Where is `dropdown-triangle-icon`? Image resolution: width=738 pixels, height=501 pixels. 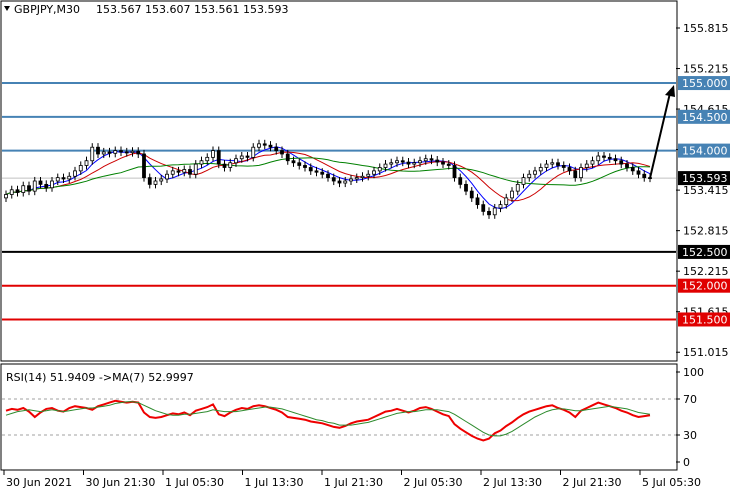 dropdown-triangle-icon is located at coordinates (7, 8).